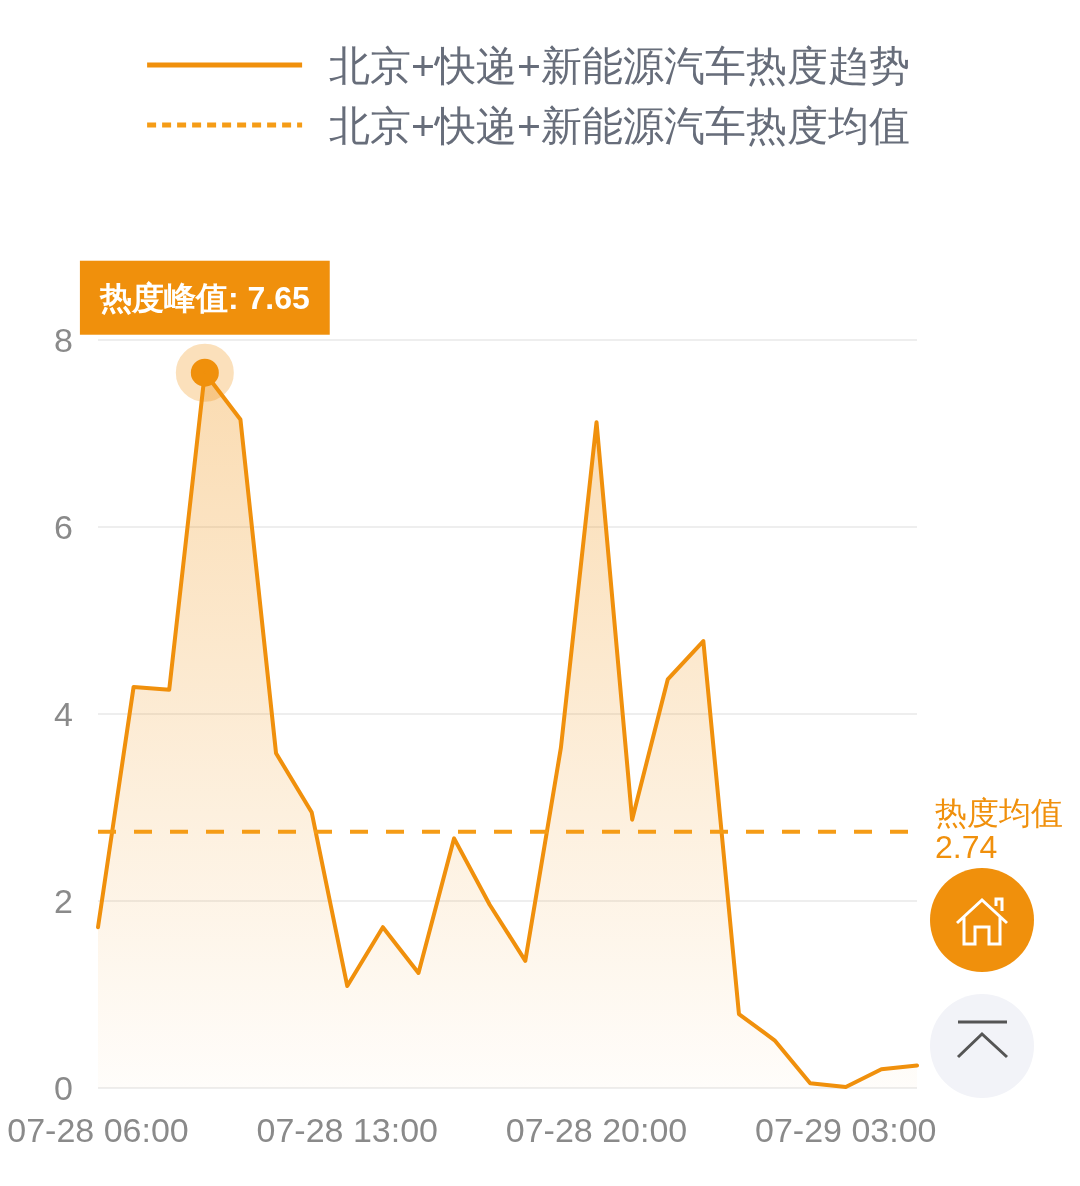 The image size is (1080, 1186). What do you see at coordinates (619, 65) in the screenshot?
I see `legend-label: 北京+快递+新能源汽车热度趋势` at bounding box center [619, 65].